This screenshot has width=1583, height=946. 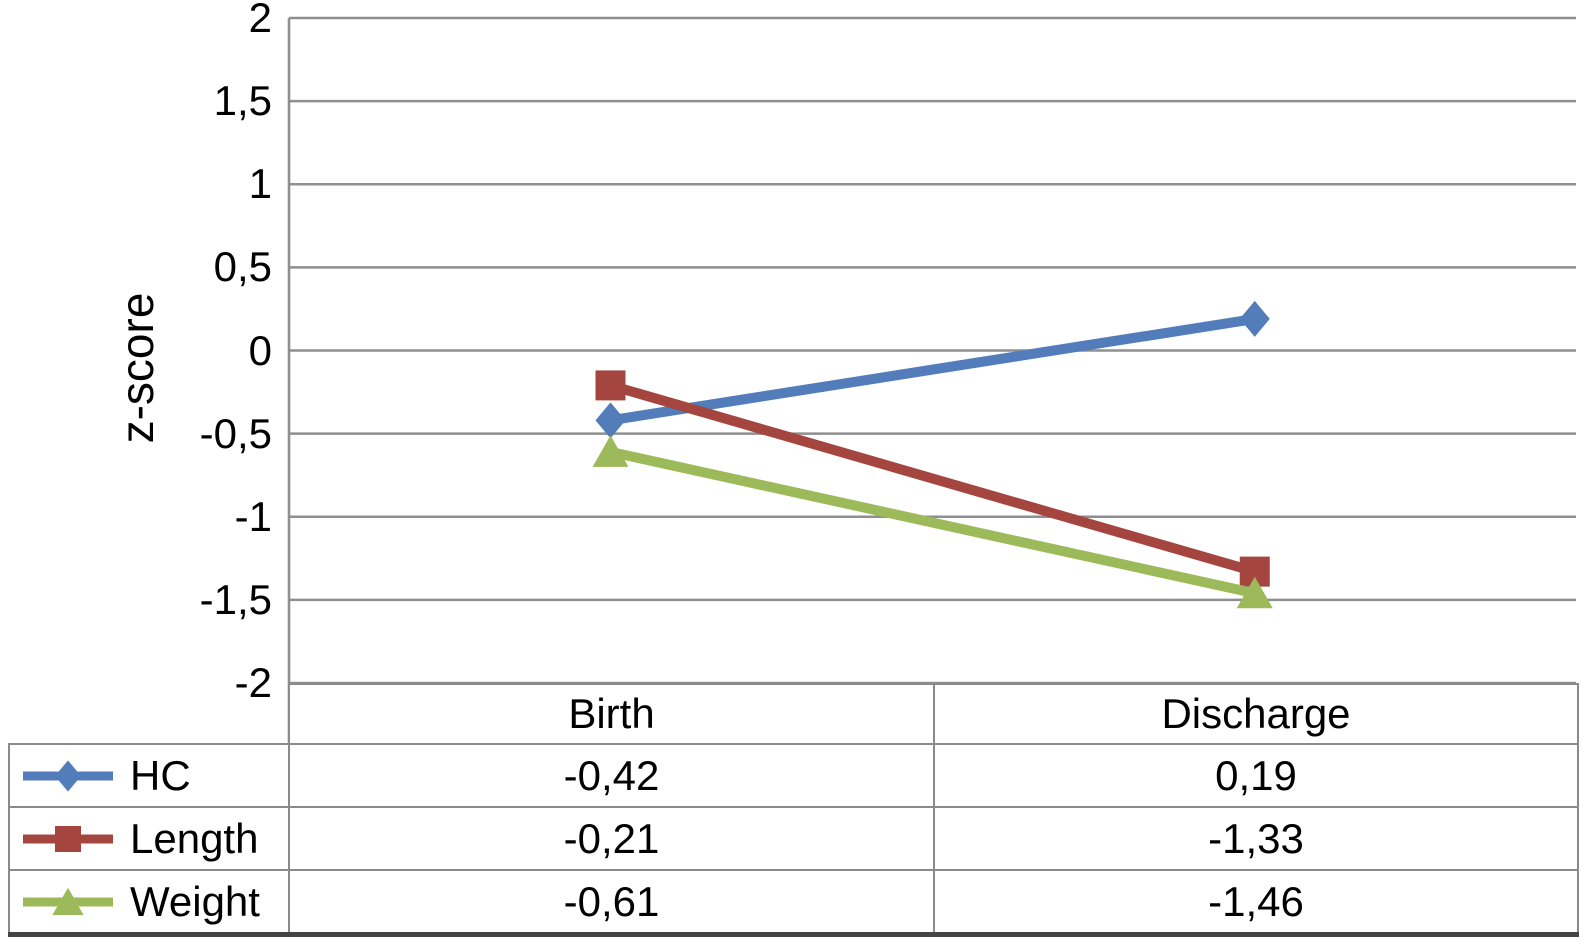 What do you see at coordinates (611, 714) in the screenshot?
I see `column-header-birth: Birth` at bounding box center [611, 714].